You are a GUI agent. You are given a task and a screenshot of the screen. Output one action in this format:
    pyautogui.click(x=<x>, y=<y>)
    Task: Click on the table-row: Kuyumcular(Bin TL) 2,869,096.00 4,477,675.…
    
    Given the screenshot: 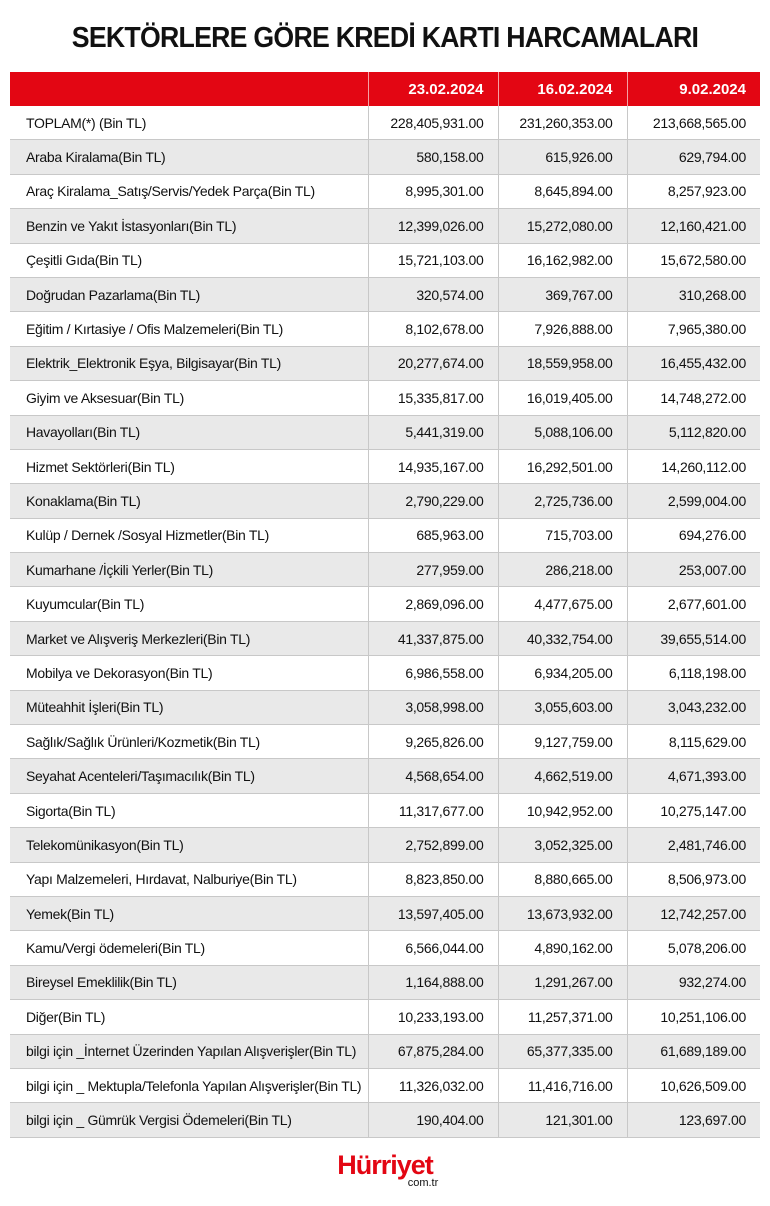 What is the action you would take?
    pyautogui.click(x=385, y=604)
    